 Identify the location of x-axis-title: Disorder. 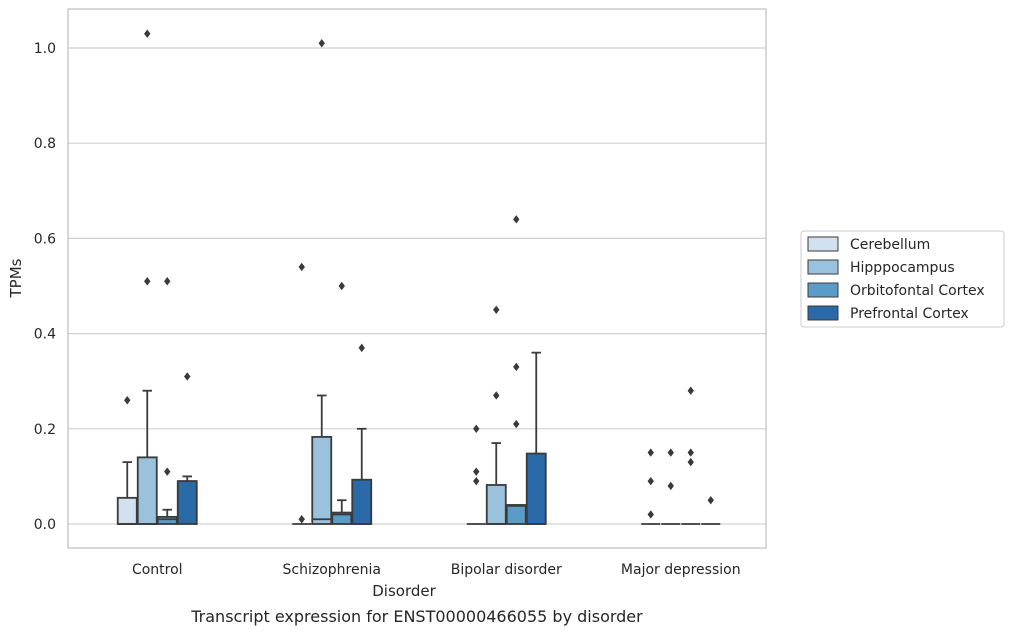
(404, 591).